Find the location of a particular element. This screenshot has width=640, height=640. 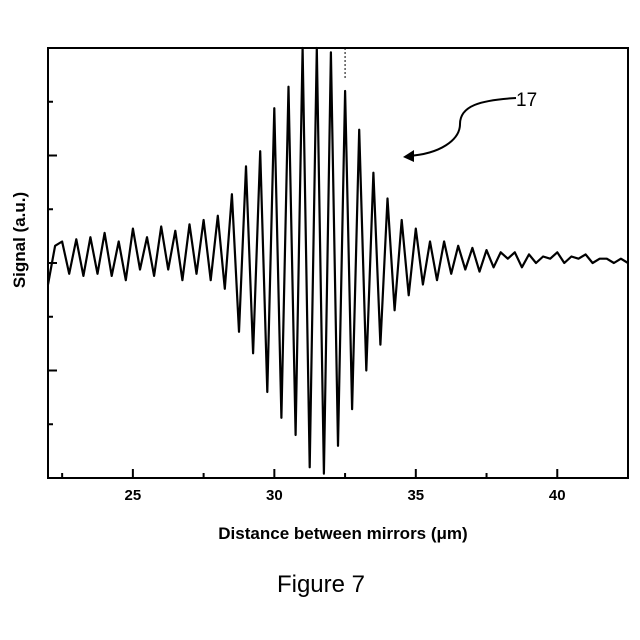

x-tick-label: 30 is located at coordinates (274, 495).